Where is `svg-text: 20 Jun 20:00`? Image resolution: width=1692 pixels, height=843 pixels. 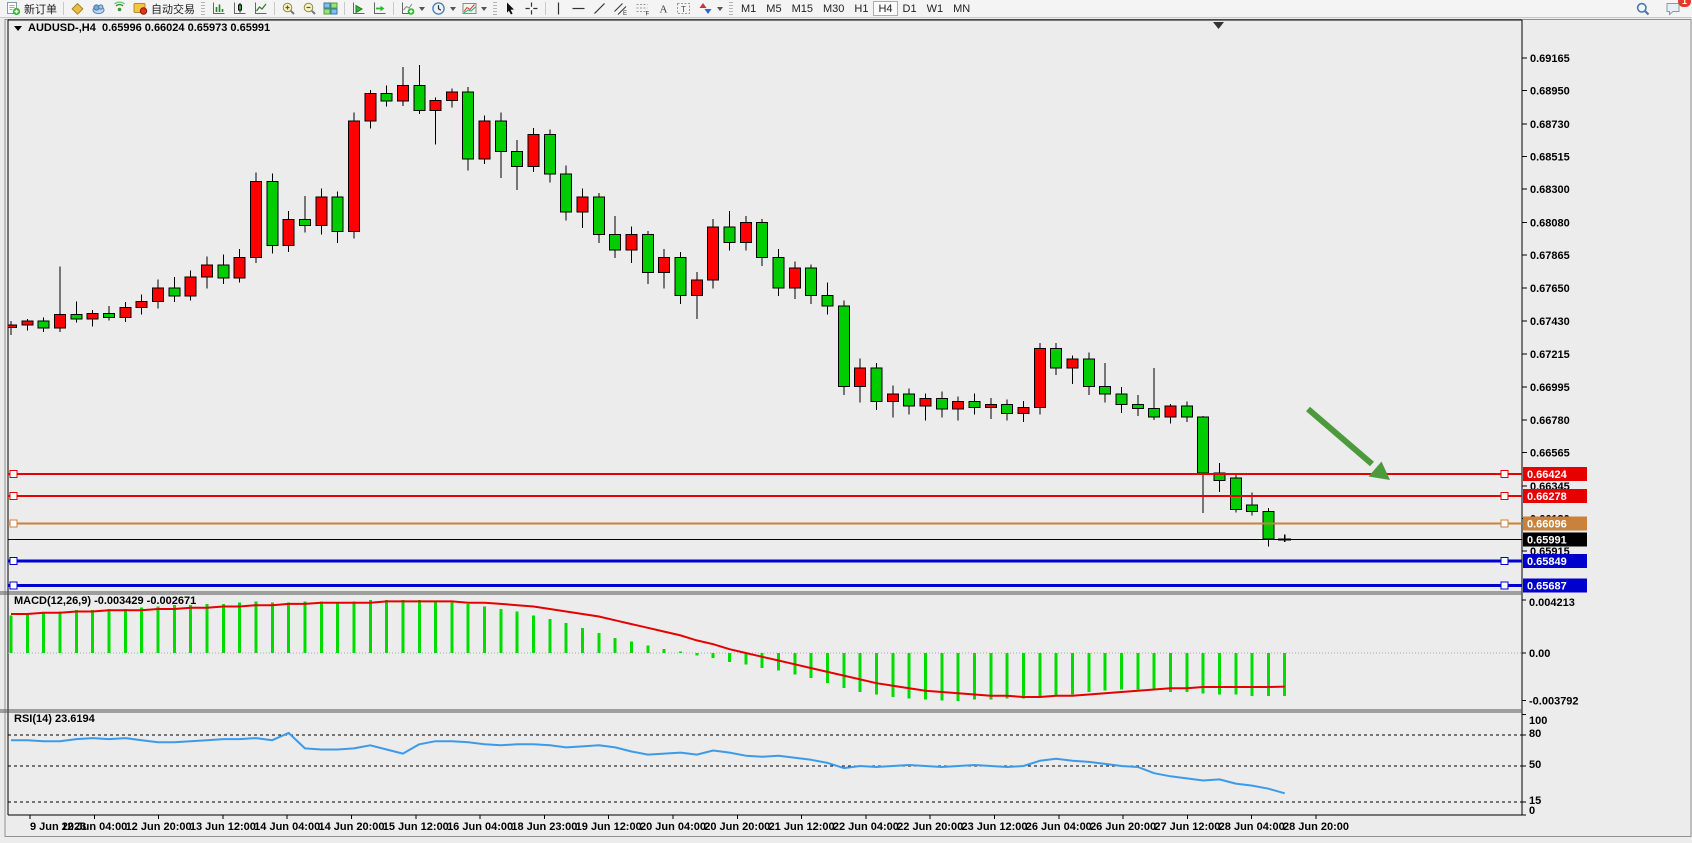
svg-text: 20 Jun 20:00 is located at coordinates (737, 827).